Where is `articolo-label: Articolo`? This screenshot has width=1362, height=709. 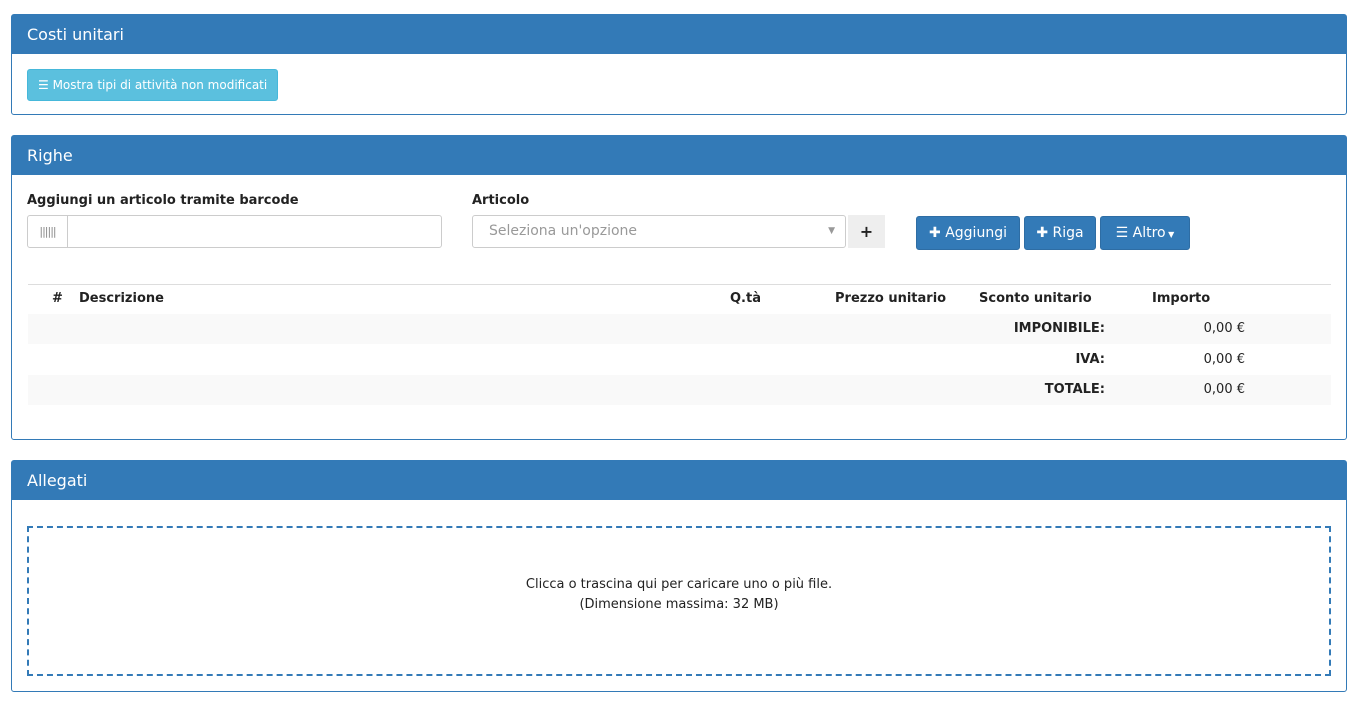 articolo-label: Articolo is located at coordinates (501, 200).